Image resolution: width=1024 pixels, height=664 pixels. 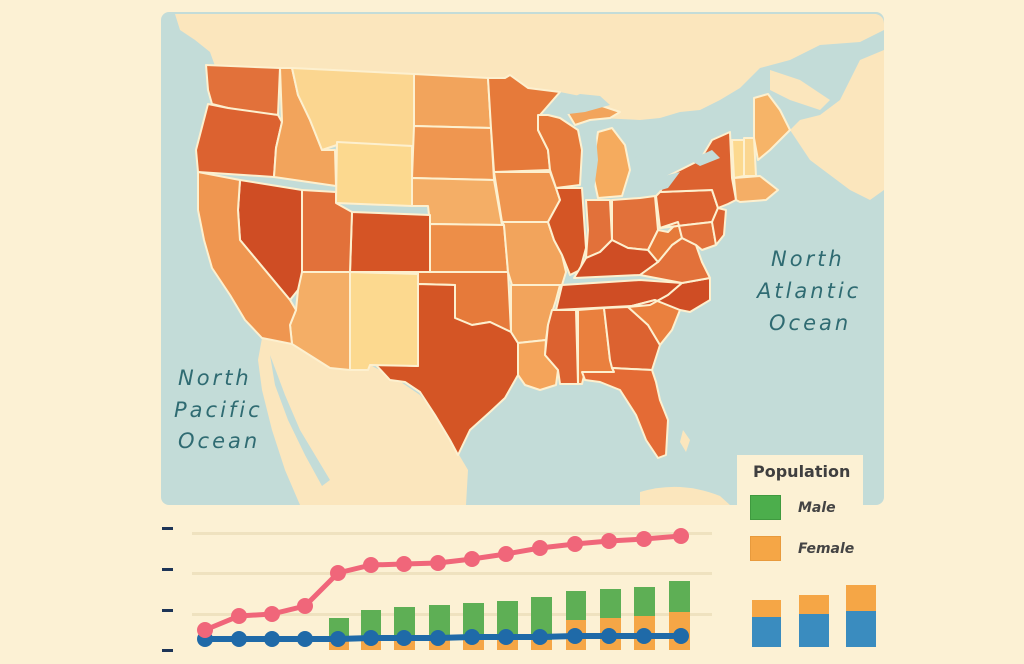 I want to click on state-or, so click(x=239, y=140).